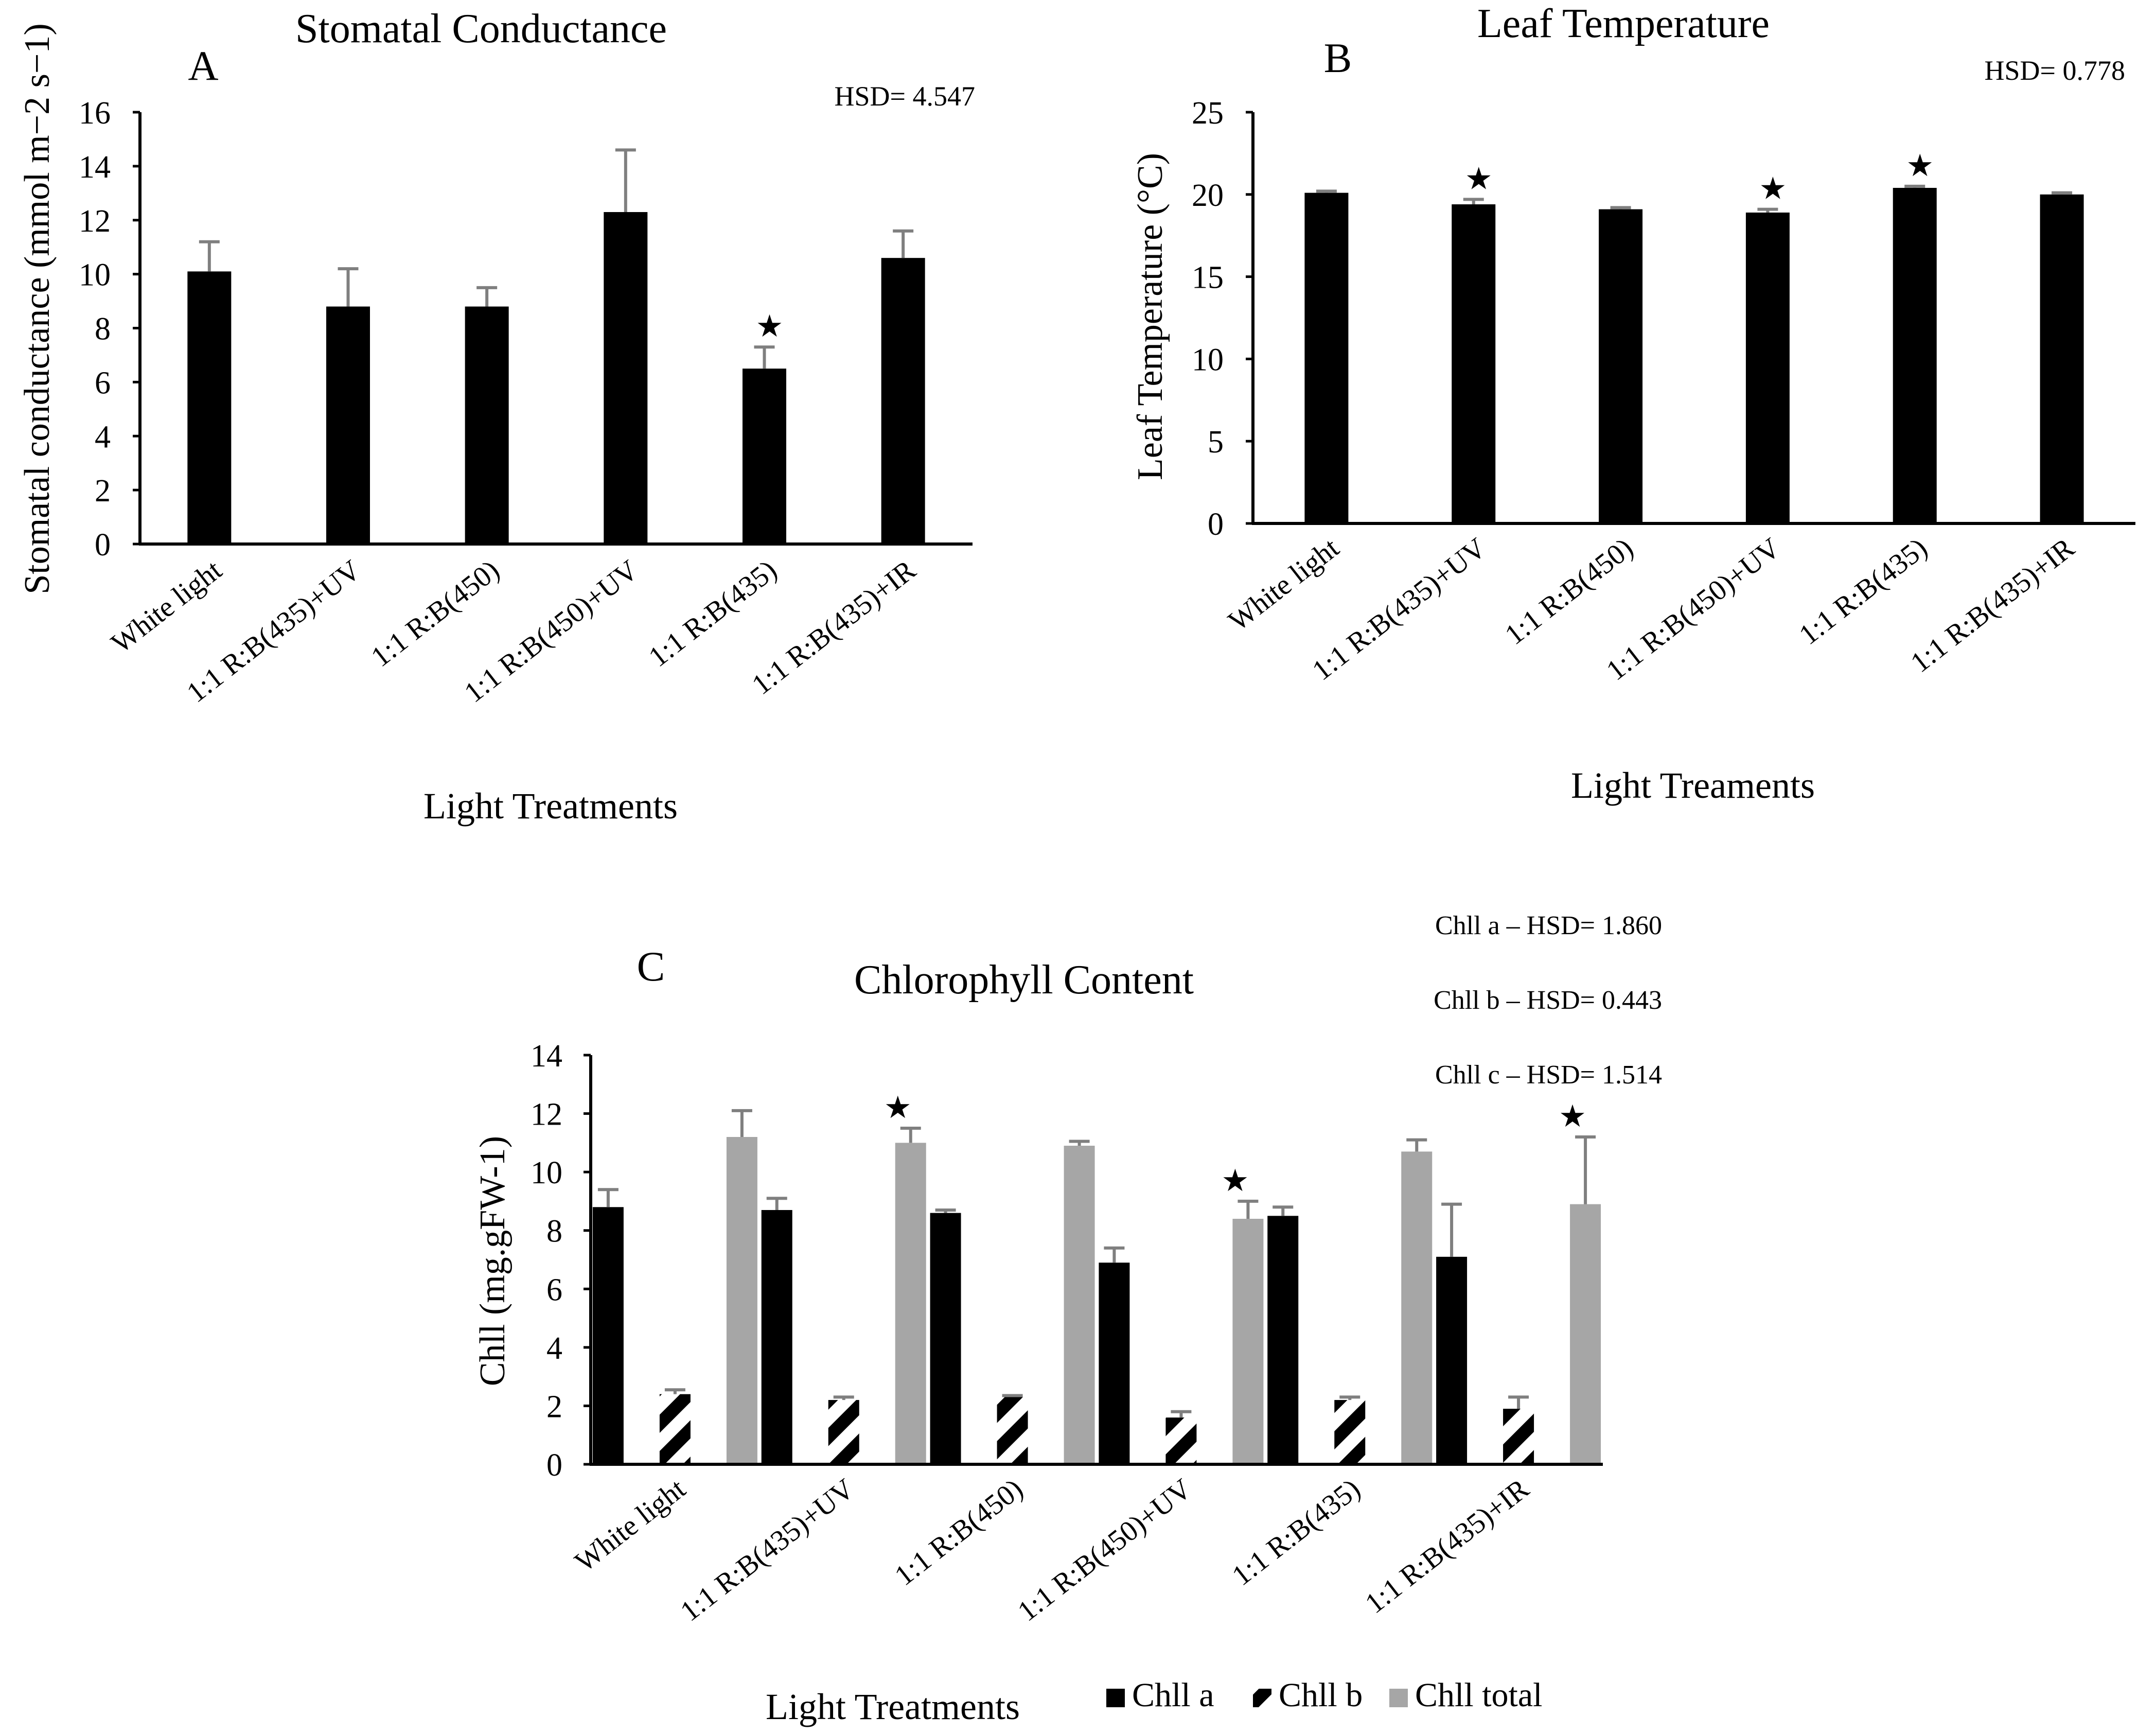  What do you see at coordinates (1024, 980) in the screenshot?
I see `chart-title: Chlorophyll Content` at bounding box center [1024, 980].